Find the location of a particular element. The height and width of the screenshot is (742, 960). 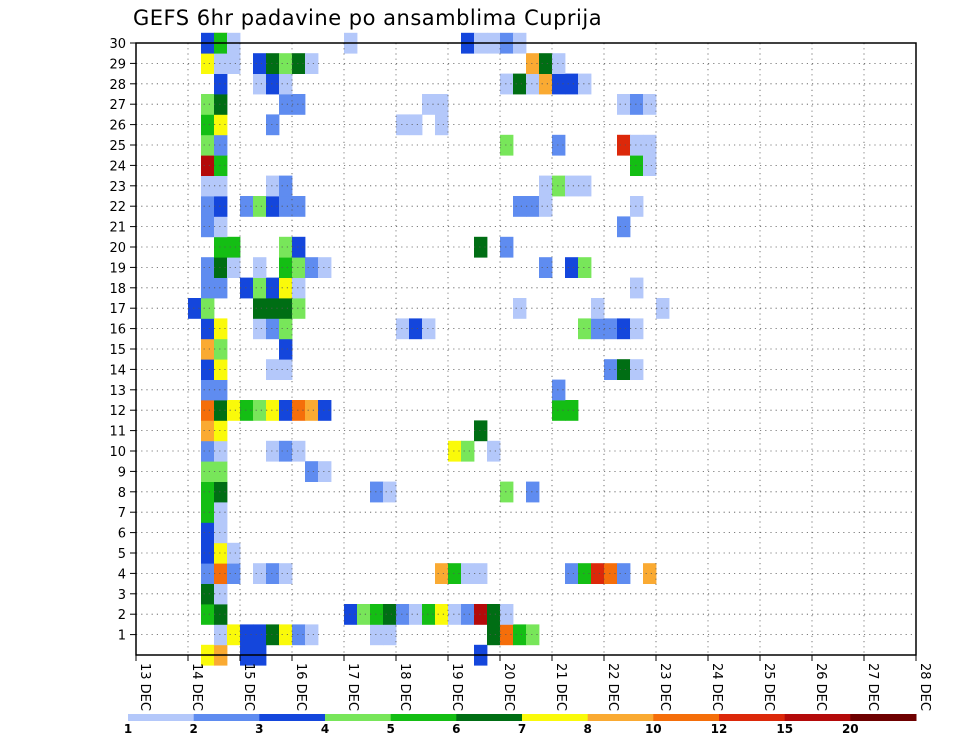

legend-label: 8 is located at coordinates (588, 729).